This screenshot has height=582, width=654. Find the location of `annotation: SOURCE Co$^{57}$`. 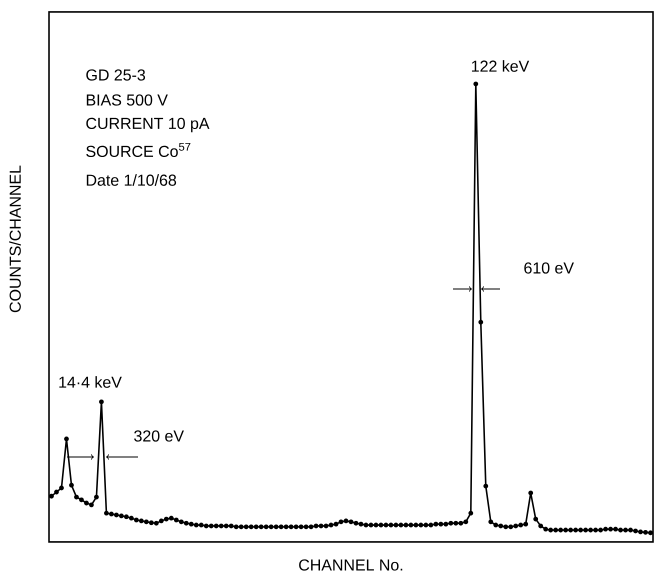

annotation: SOURCE Co$^{57}$ is located at coordinates (138, 150).